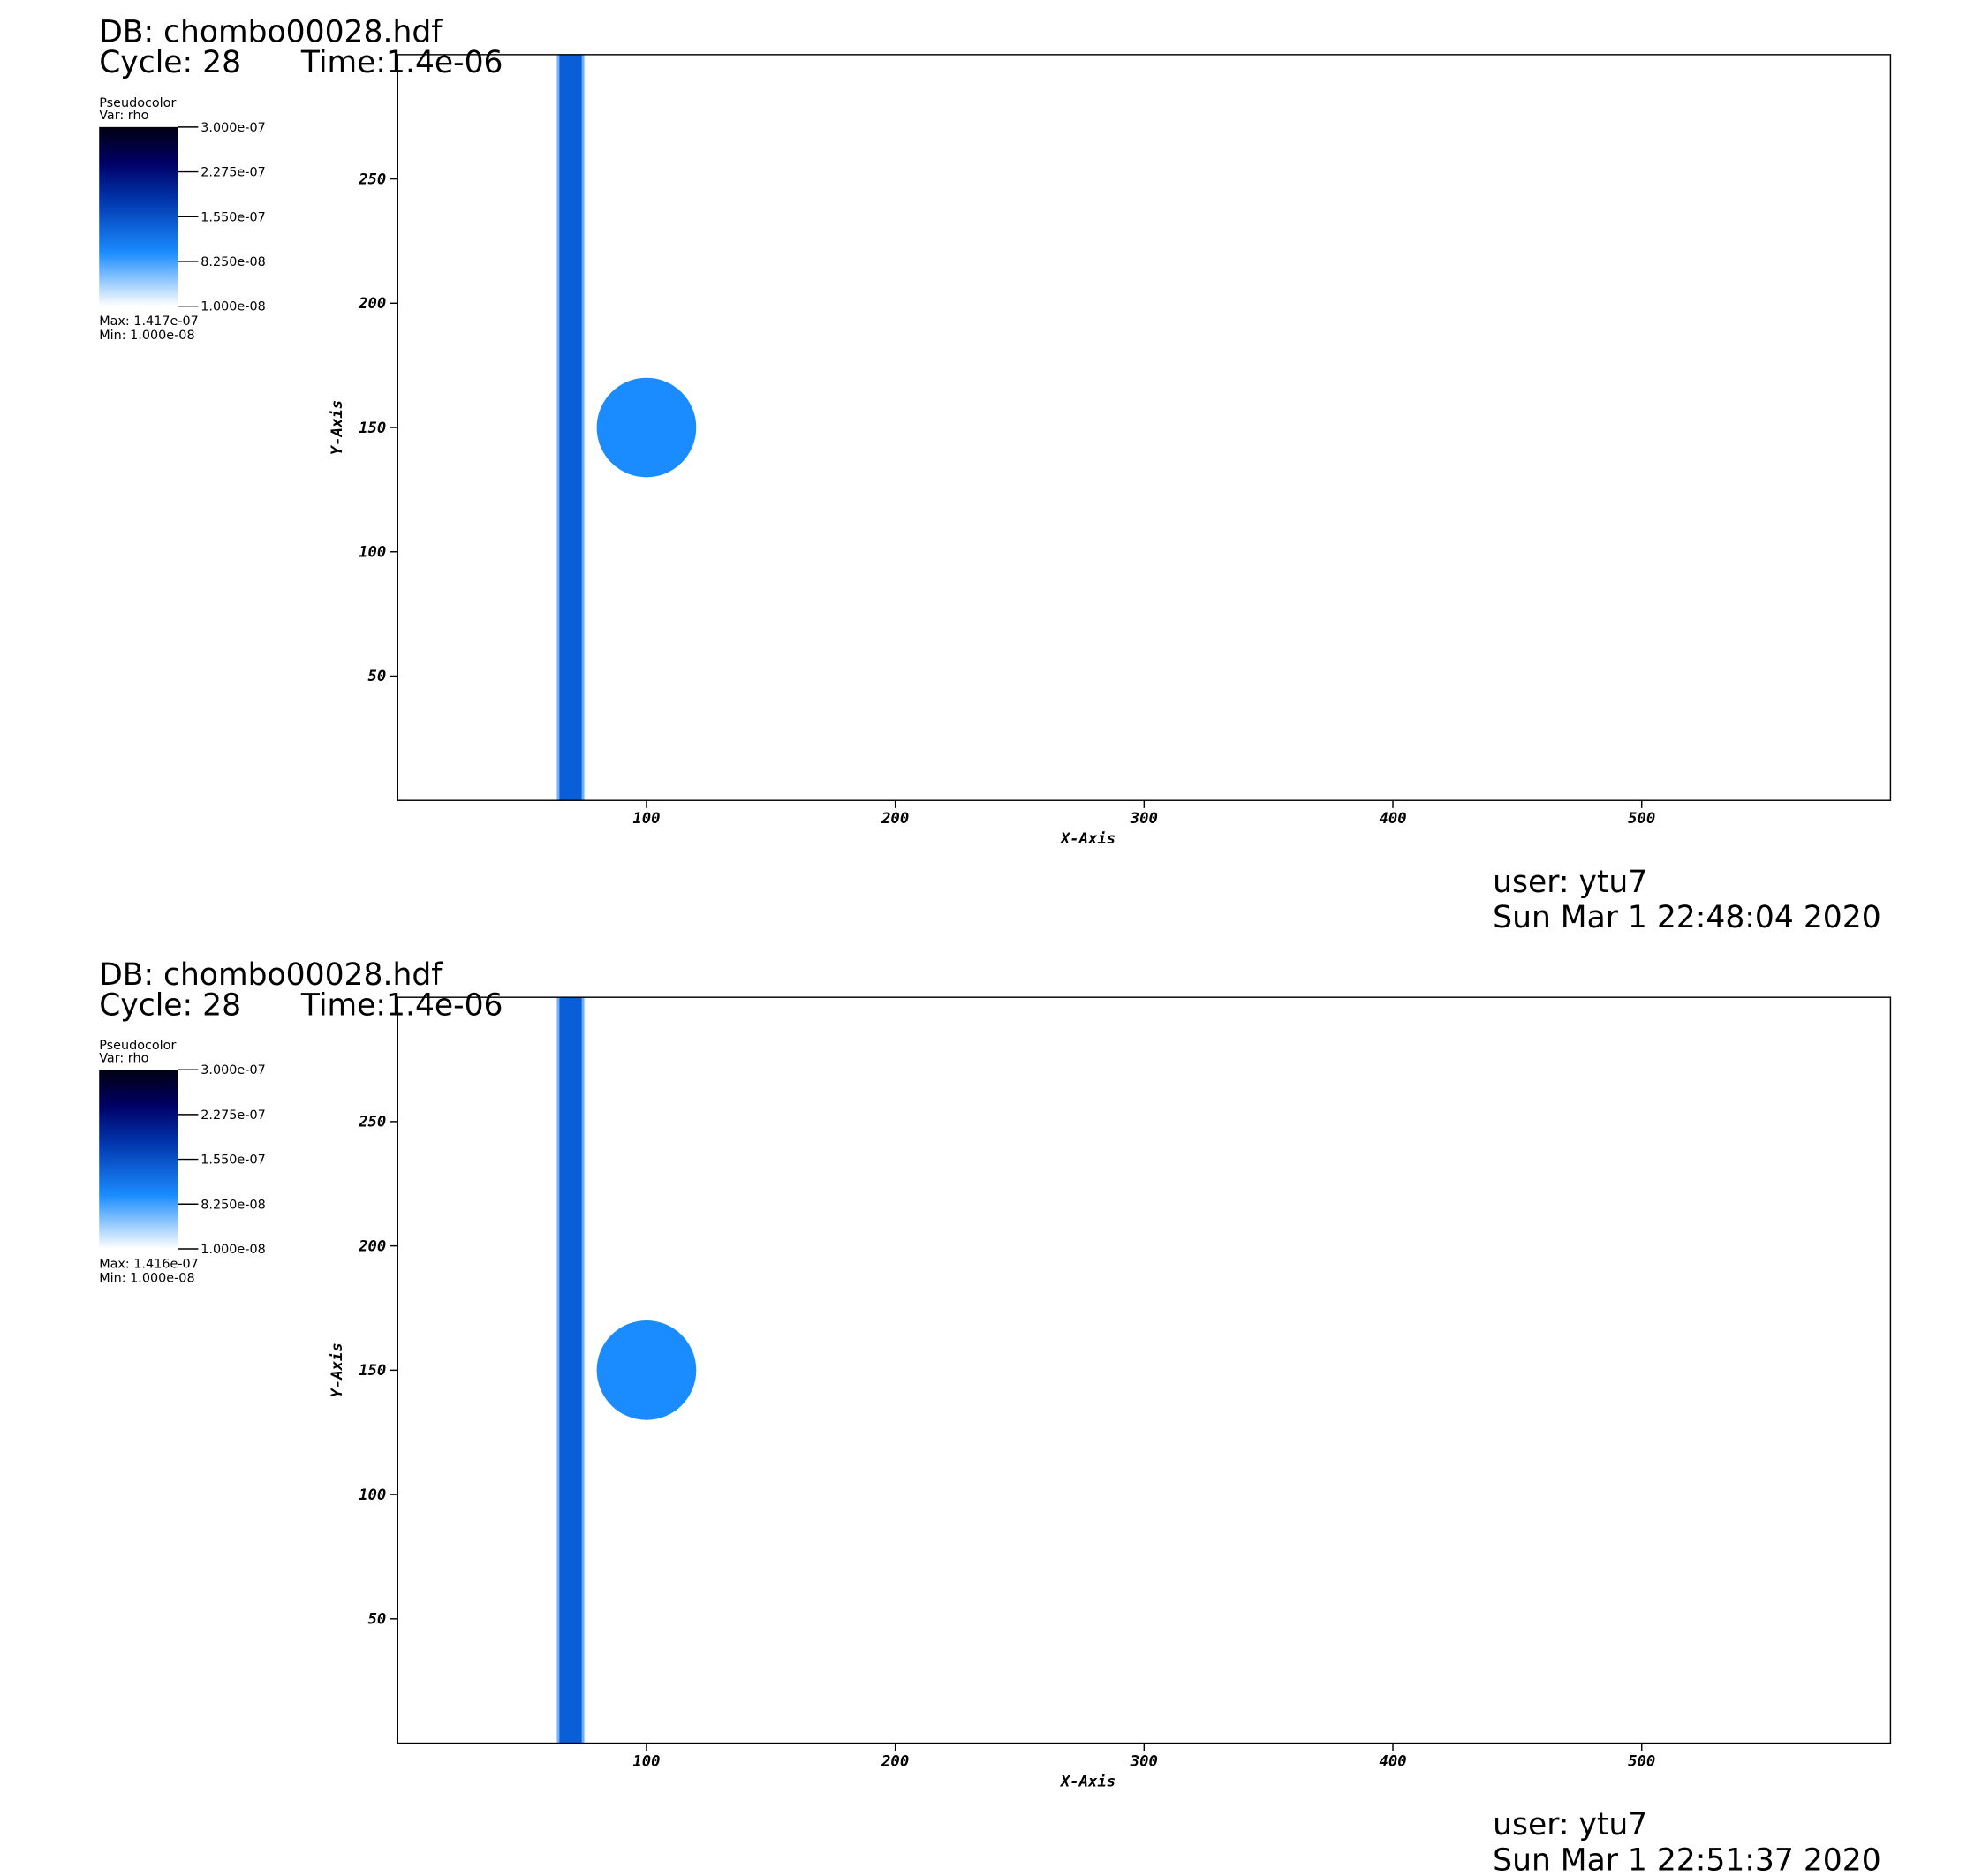 The image size is (1982, 1876). I want to click on max-value: Max: 1.417e-07, so click(149, 321).